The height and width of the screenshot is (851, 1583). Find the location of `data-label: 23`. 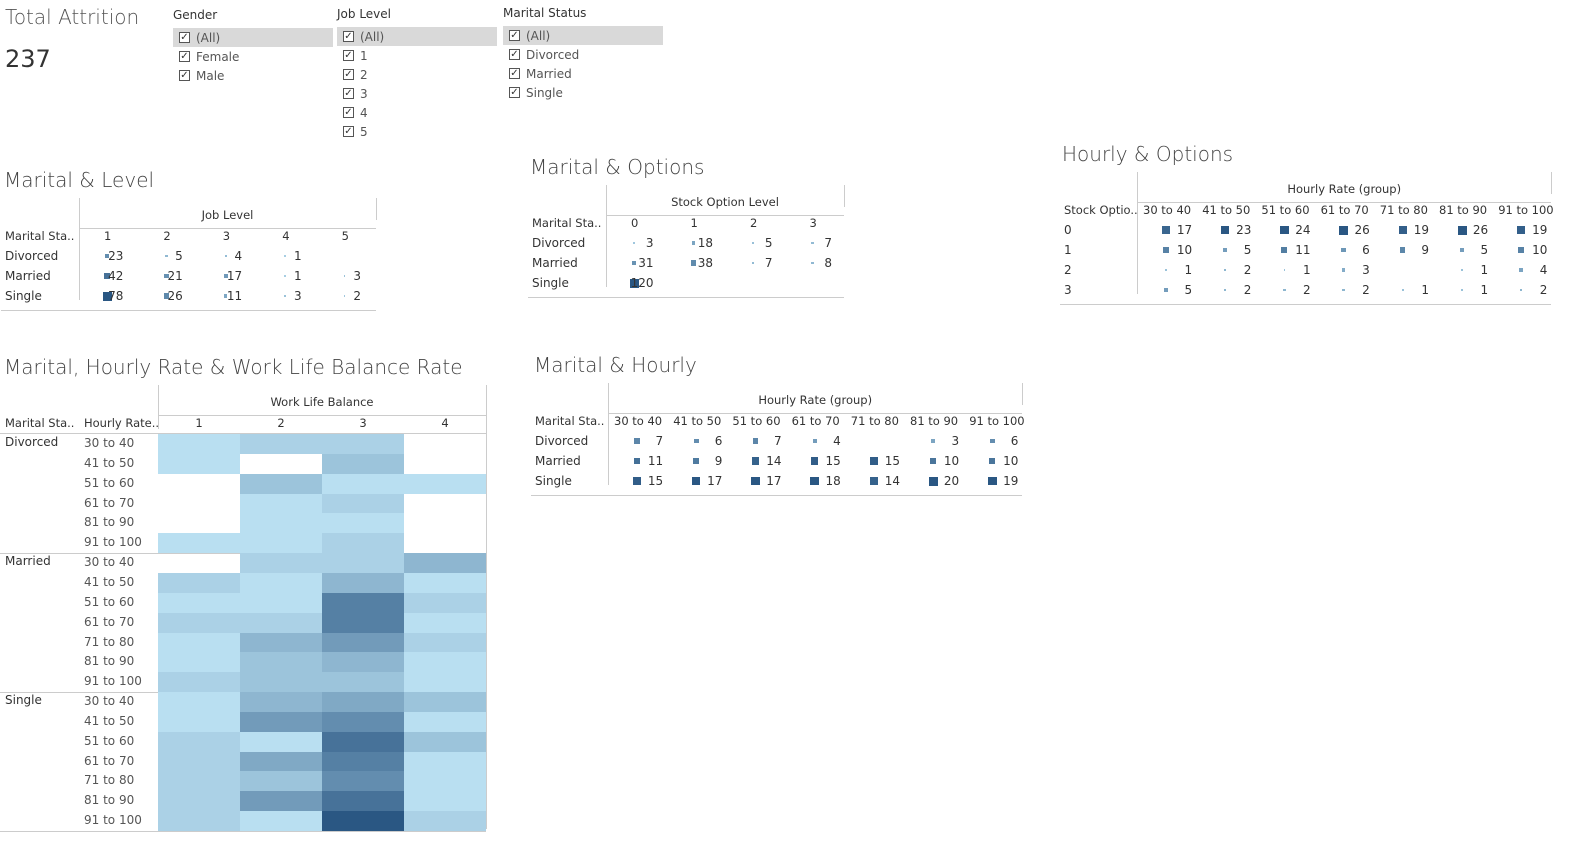

data-label: 23 is located at coordinates (1244, 230).